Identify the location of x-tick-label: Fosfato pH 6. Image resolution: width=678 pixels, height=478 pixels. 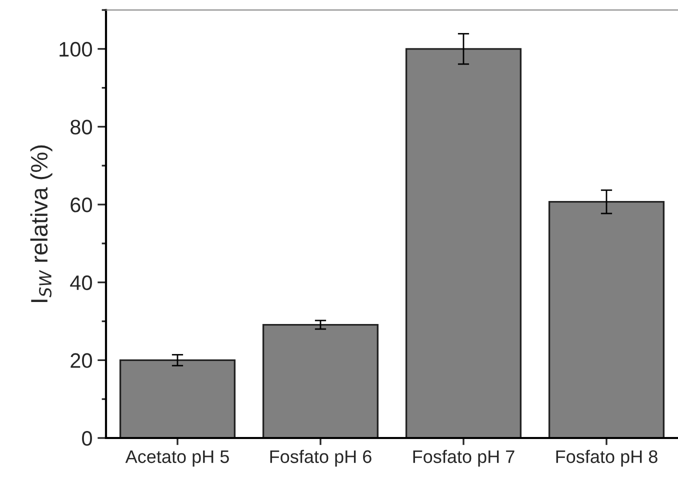
(321, 458).